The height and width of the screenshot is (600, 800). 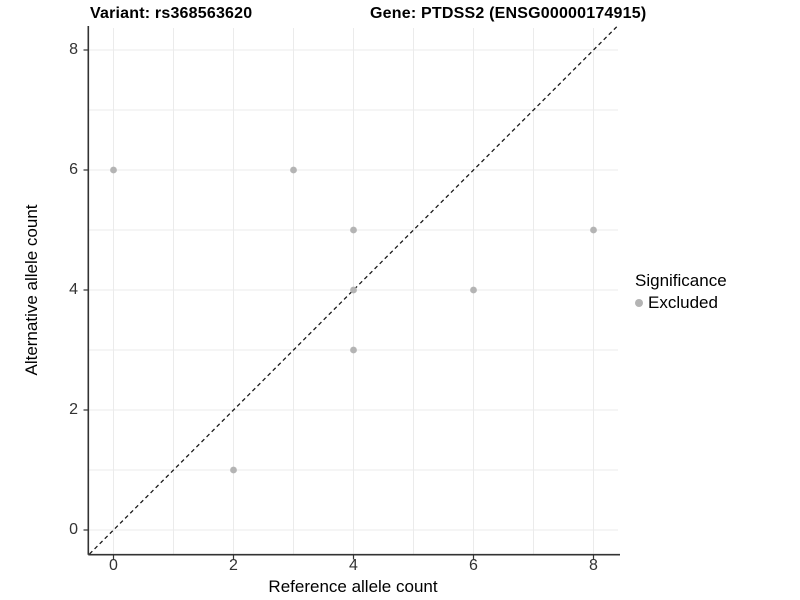 I want to click on x-tick-label: 6, so click(x=473, y=565).